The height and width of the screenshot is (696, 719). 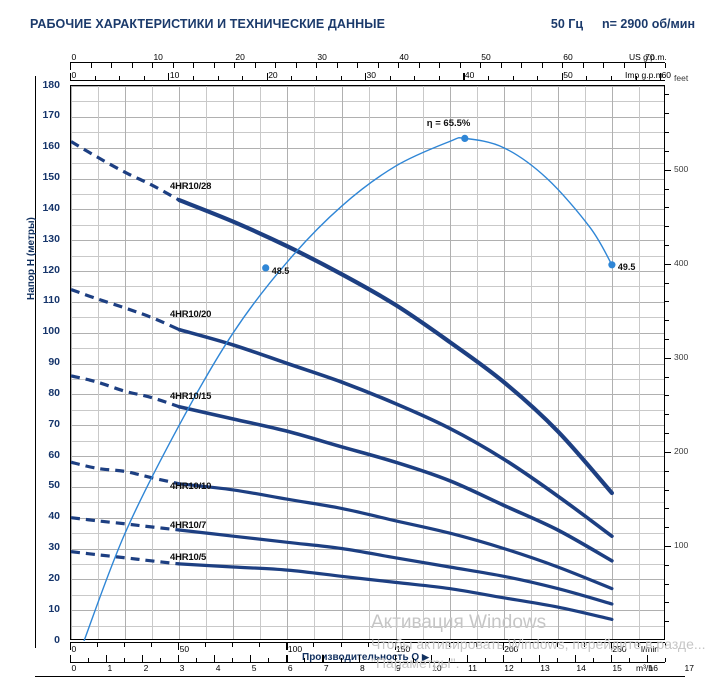 What do you see at coordinates (191, 314) in the screenshot?
I see `curve-label-4hr10-20: 4HR10/20` at bounding box center [191, 314].